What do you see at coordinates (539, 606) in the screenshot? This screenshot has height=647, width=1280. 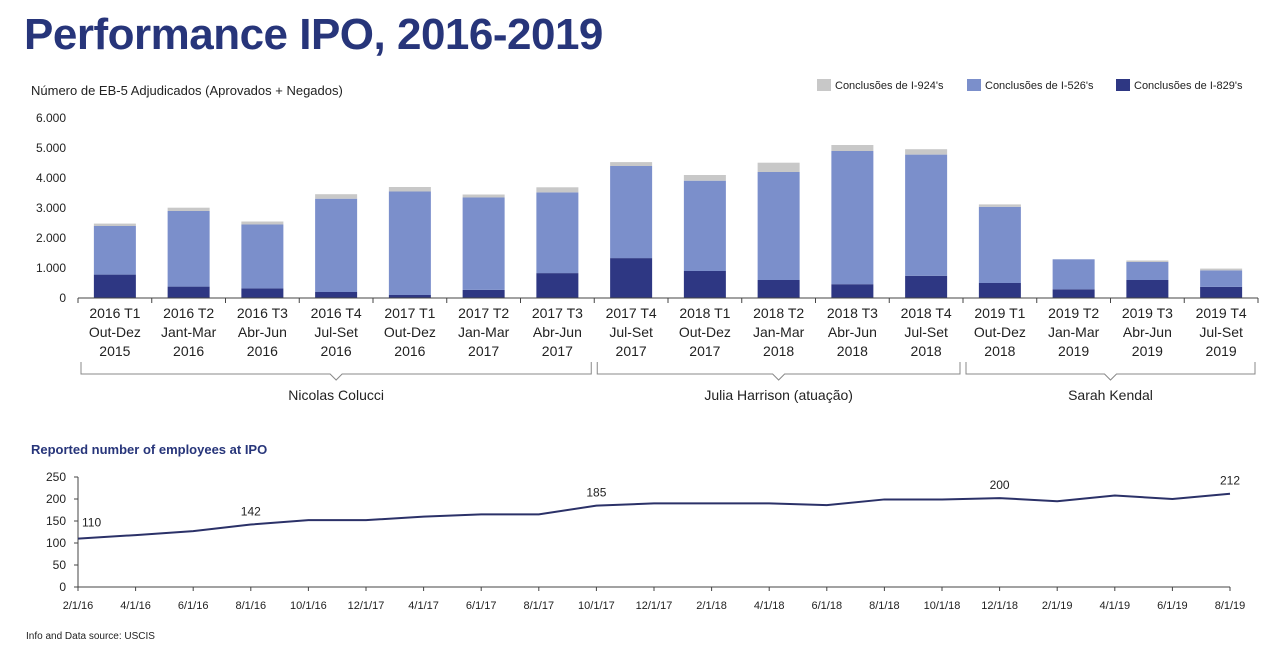 I see `line-x-tick-label: 8/1/17` at bounding box center [539, 606].